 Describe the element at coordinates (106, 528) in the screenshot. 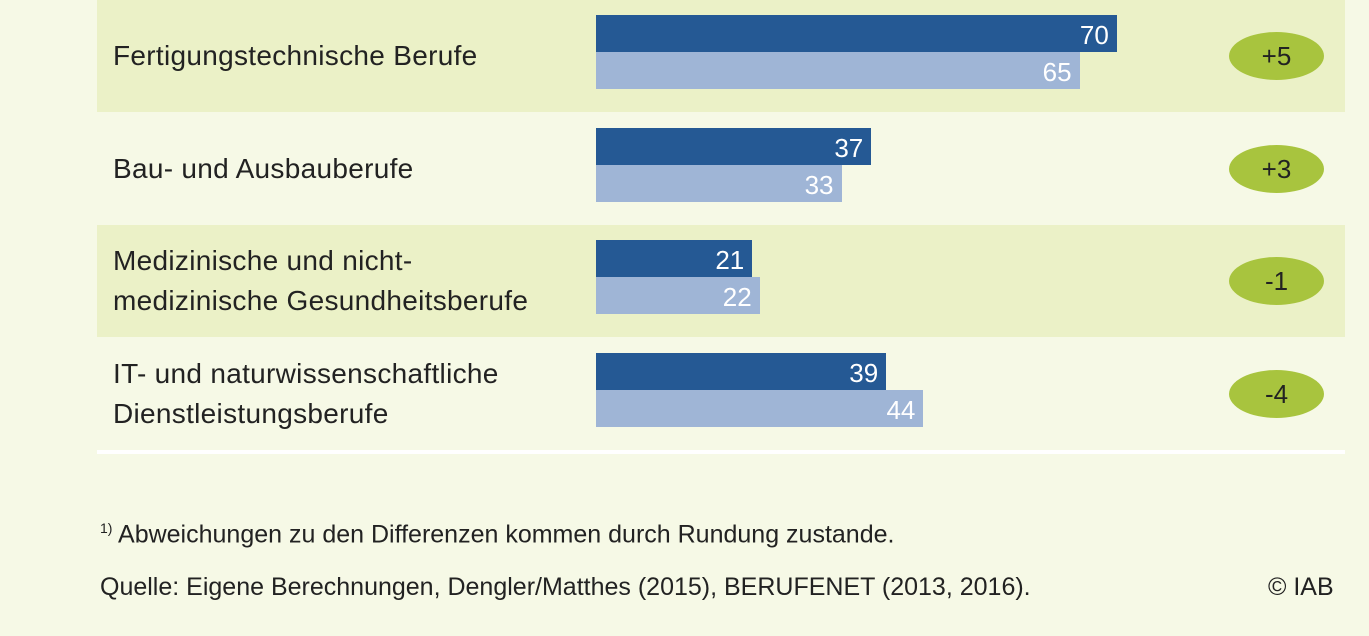

I see `footnote-marker: 1)` at that location.